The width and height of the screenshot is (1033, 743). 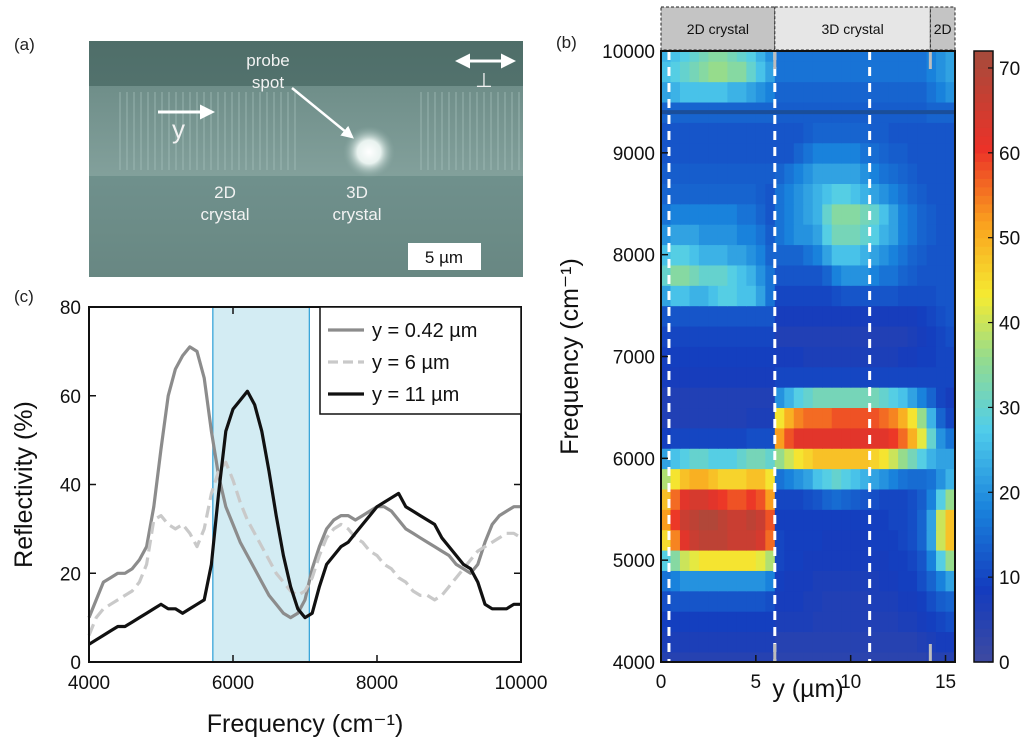 I want to click on probe-label-line2: spot, so click(x=268, y=82).